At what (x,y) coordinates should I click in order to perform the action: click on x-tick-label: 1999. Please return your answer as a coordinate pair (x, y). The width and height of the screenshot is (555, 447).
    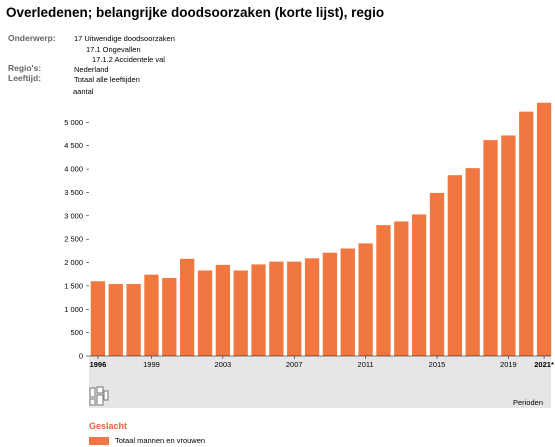
    Looking at the image, I should click on (151, 364).